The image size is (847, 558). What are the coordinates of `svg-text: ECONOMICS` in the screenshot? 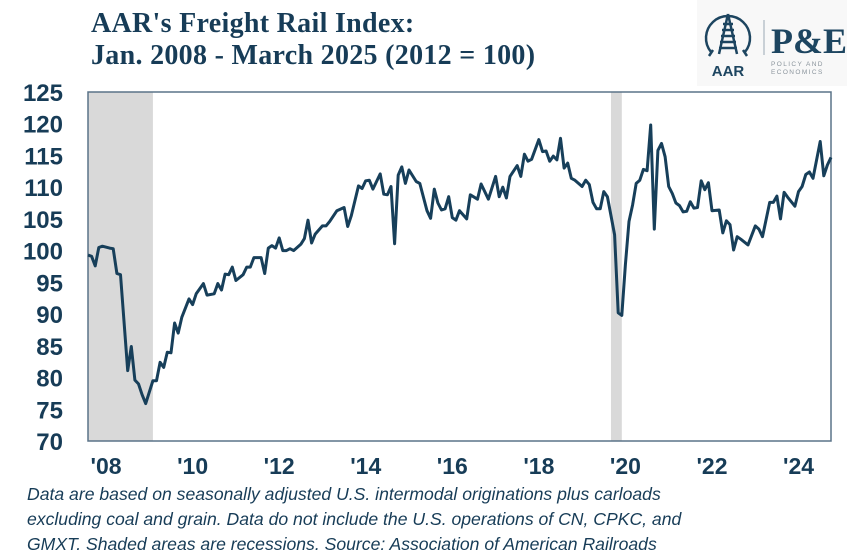 It's located at (797, 72).